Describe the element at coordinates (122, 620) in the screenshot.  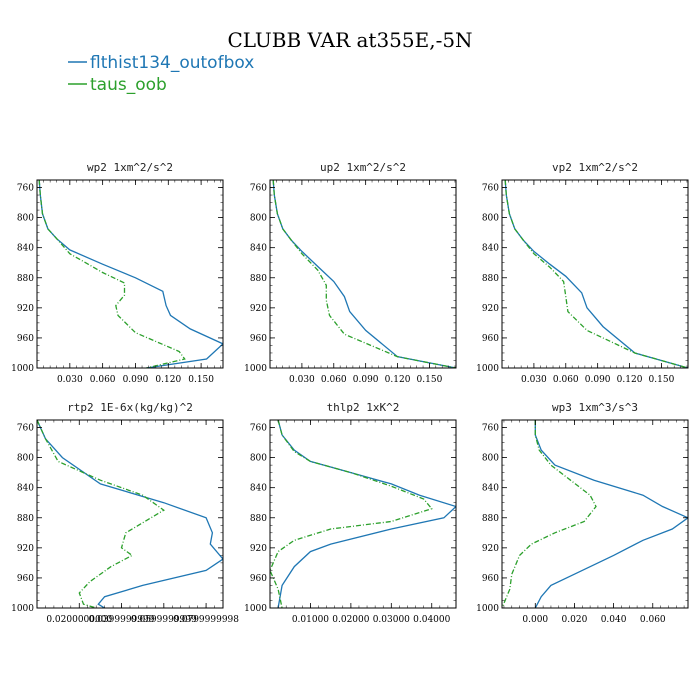
I see `x-tick-label-rtp2: 0.0399999999` at that location.